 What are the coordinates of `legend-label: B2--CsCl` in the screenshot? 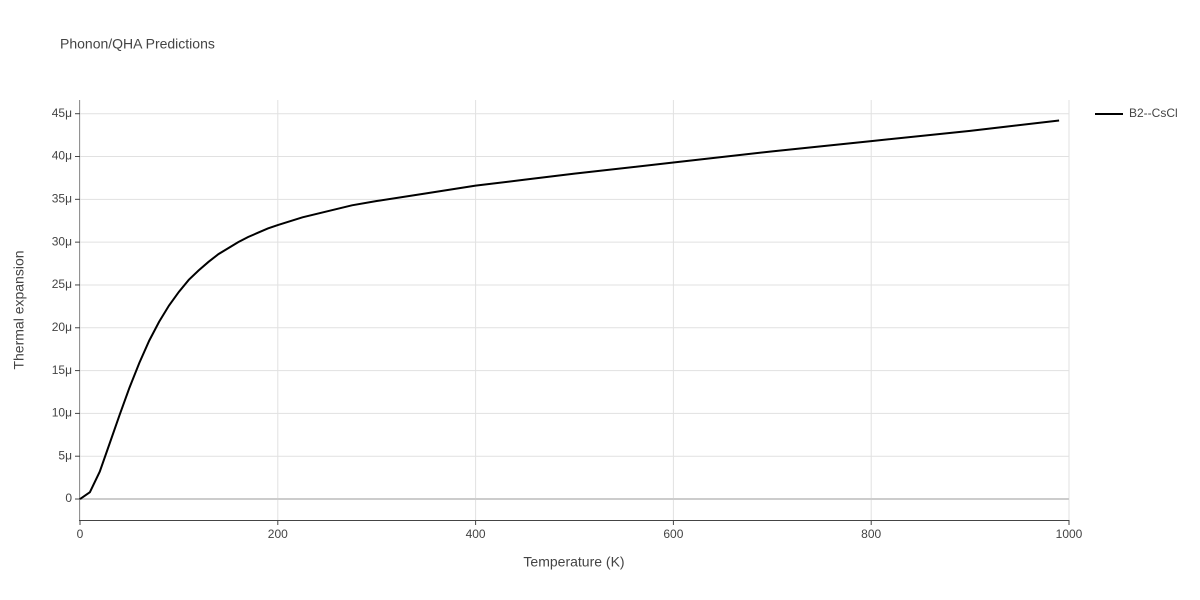 It's located at (1153, 113).